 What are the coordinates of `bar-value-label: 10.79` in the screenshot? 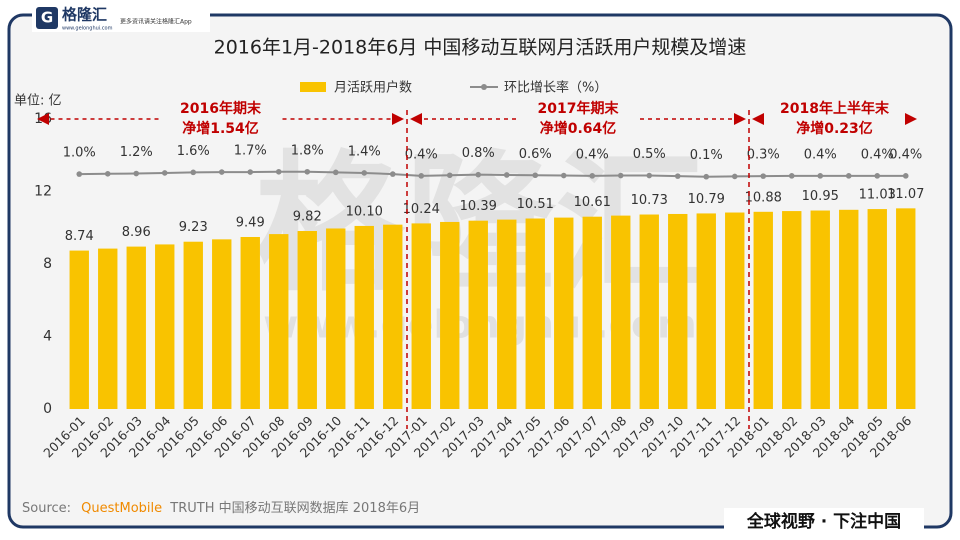 It's located at (706, 199).